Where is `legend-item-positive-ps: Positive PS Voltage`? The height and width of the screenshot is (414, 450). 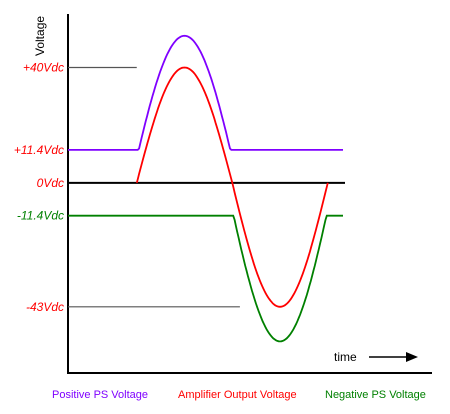 legend-item-positive-ps: Positive PS Voltage is located at coordinates (100, 395).